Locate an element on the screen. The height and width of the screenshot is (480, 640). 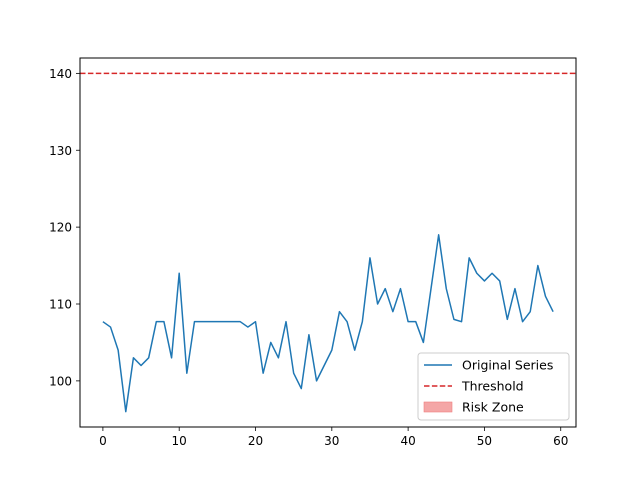
legend-label-threshold: Threshold is located at coordinates (492, 386).